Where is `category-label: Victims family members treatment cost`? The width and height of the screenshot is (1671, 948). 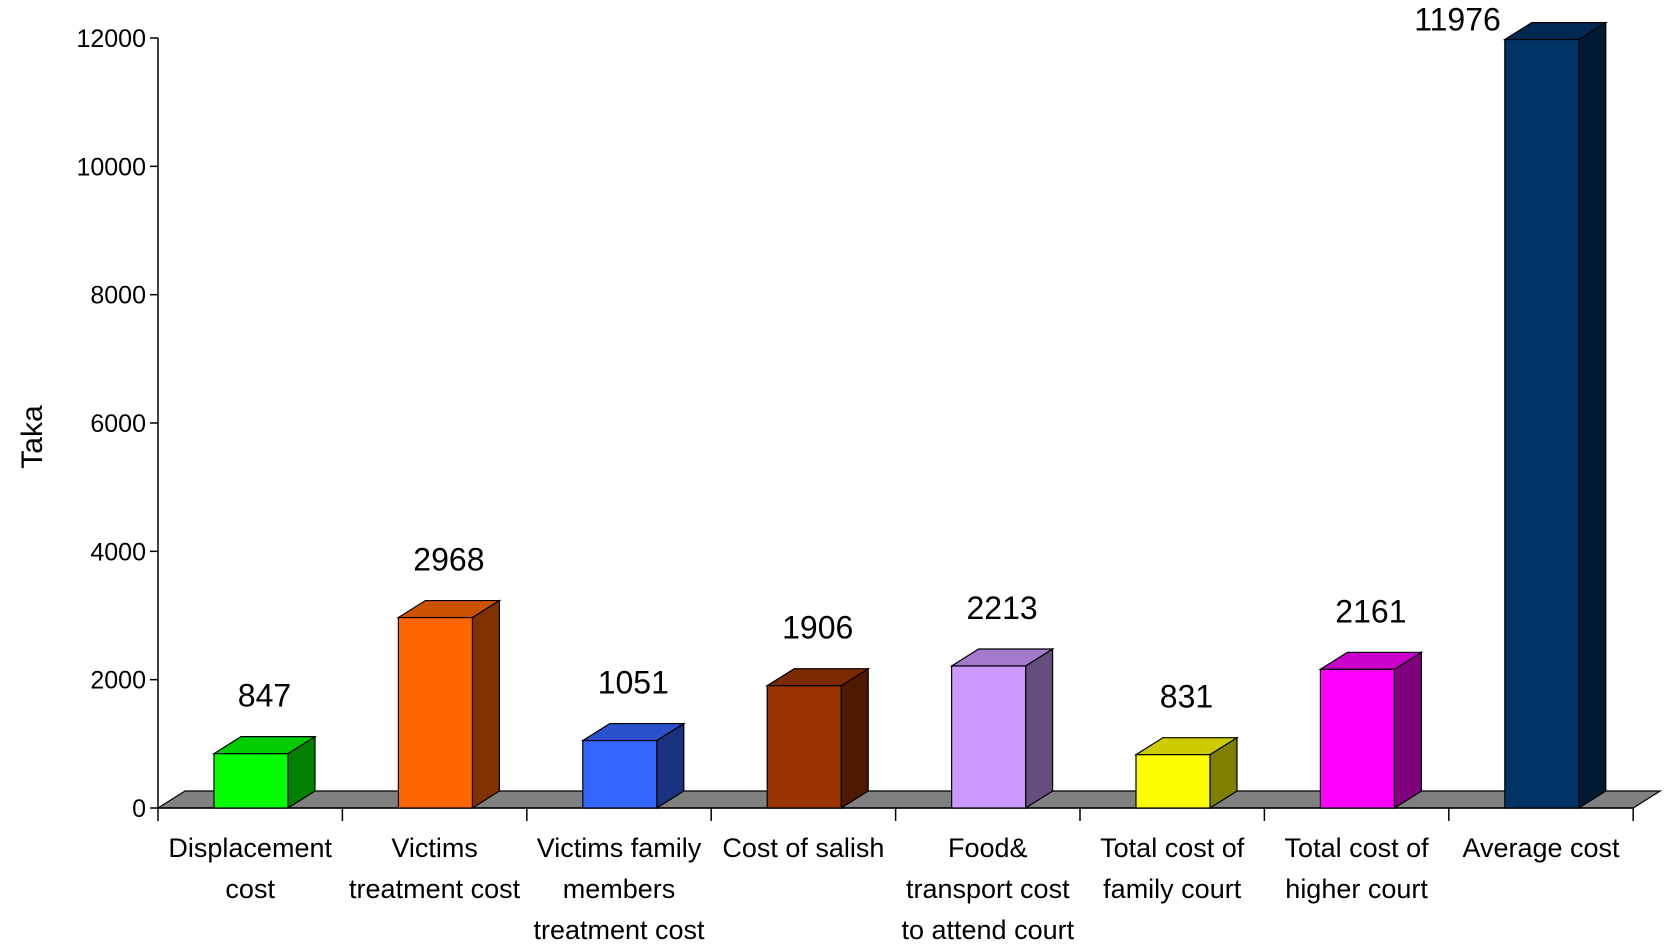
category-label: Victims family members treatment cost is located at coordinates (619, 889).